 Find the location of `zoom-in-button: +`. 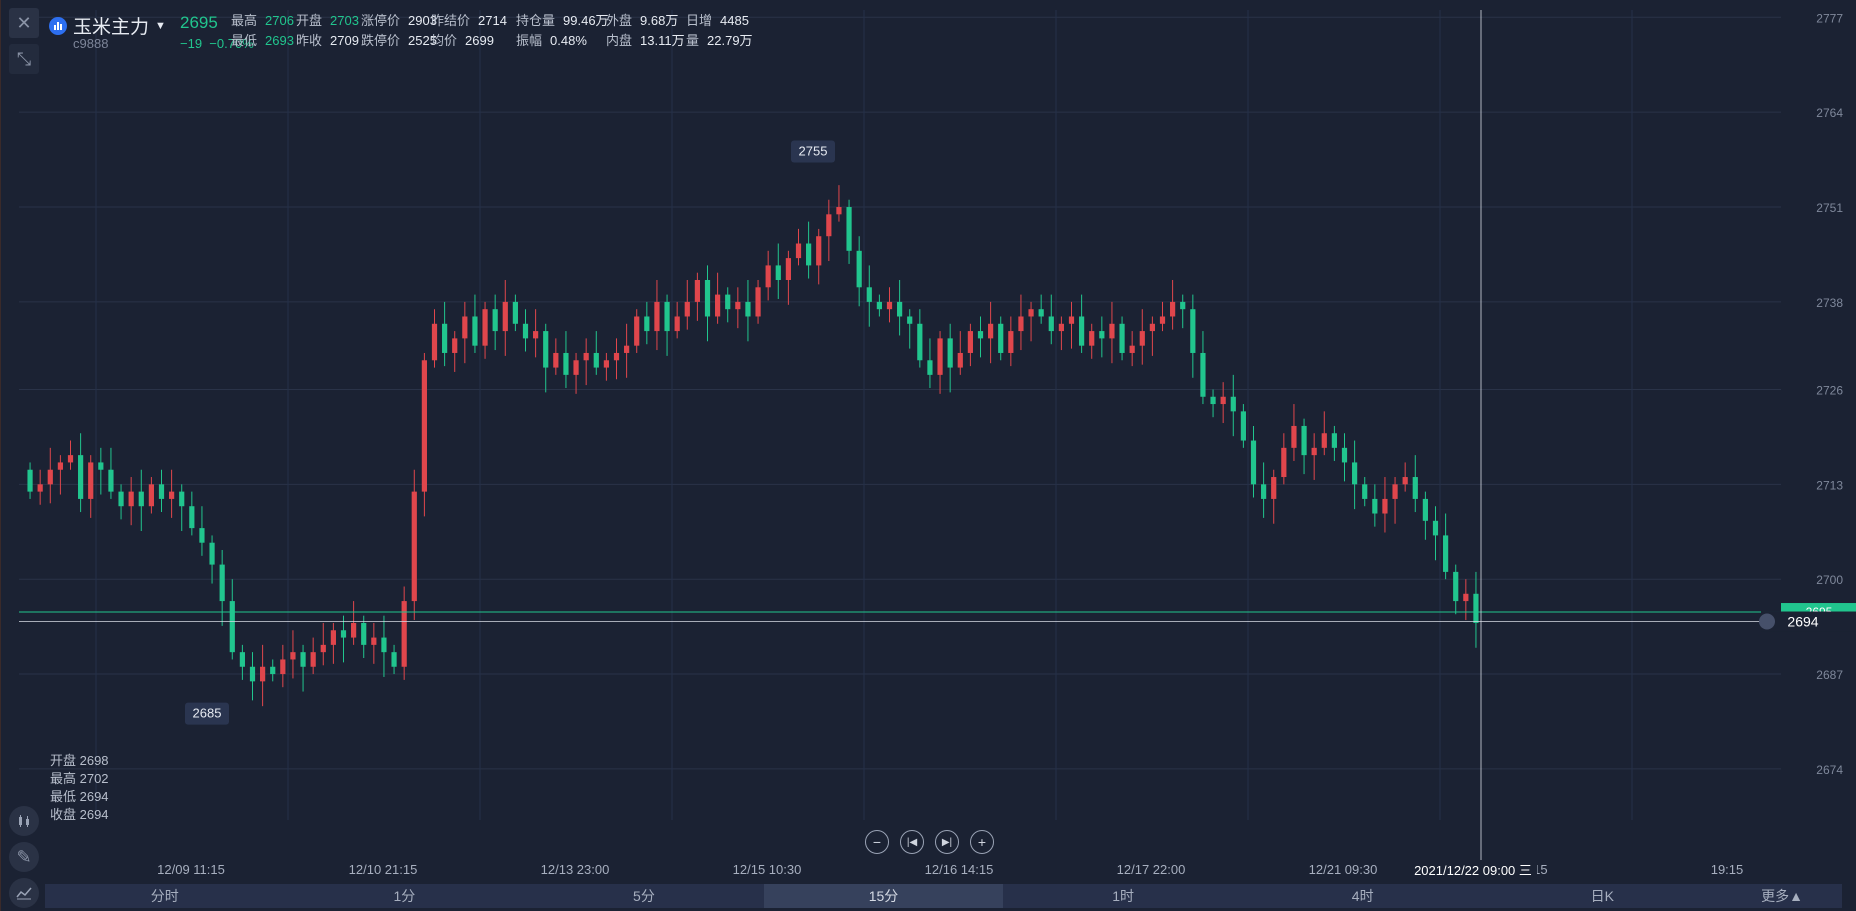

zoom-in-button: + is located at coordinates (982, 842).